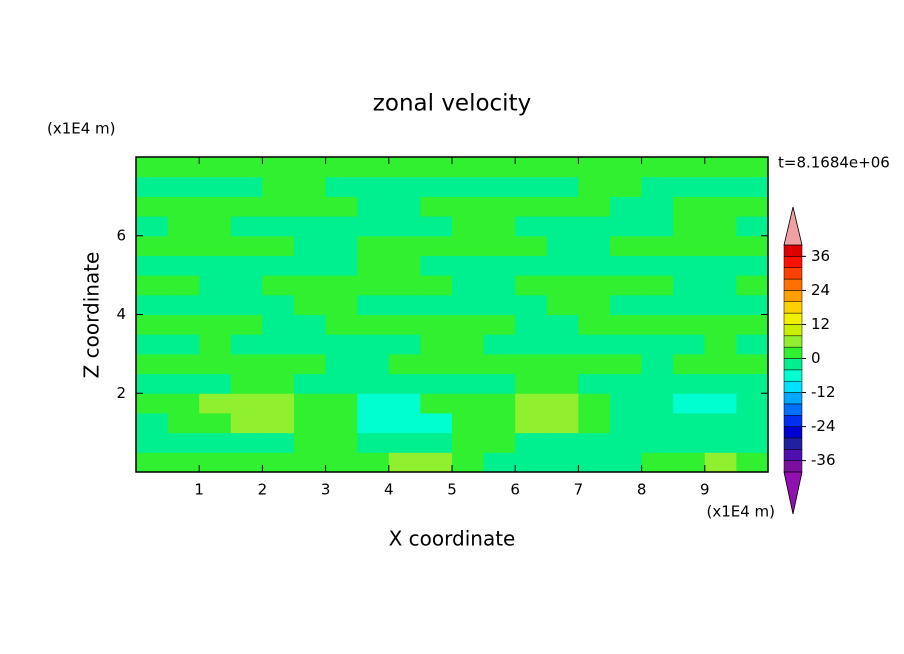 This screenshot has height=654, width=904. What do you see at coordinates (452, 539) in the screenshot?
I see `x-axis-label: X coordinate` at bounding box center [452, 539].